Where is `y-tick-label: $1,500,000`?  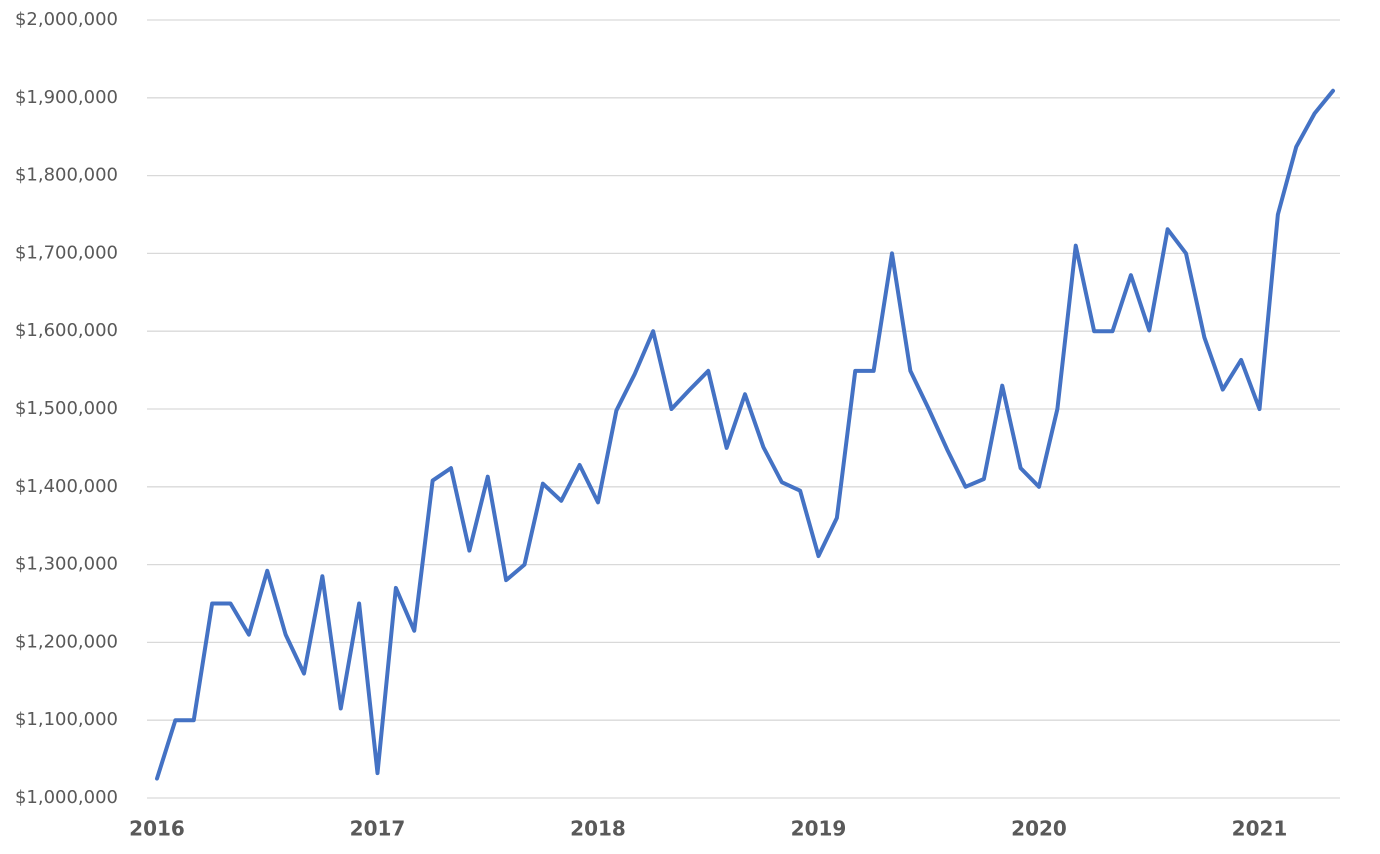 y-tick-label: $1,500,000 is located at coordinates (66, 408).